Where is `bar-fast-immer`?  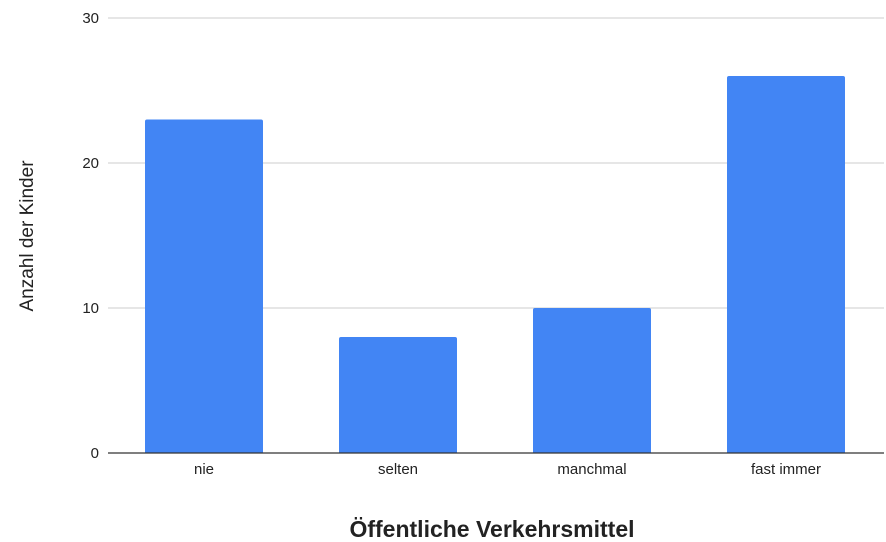
bar-fast-immer is located at coordinates (786, 264).